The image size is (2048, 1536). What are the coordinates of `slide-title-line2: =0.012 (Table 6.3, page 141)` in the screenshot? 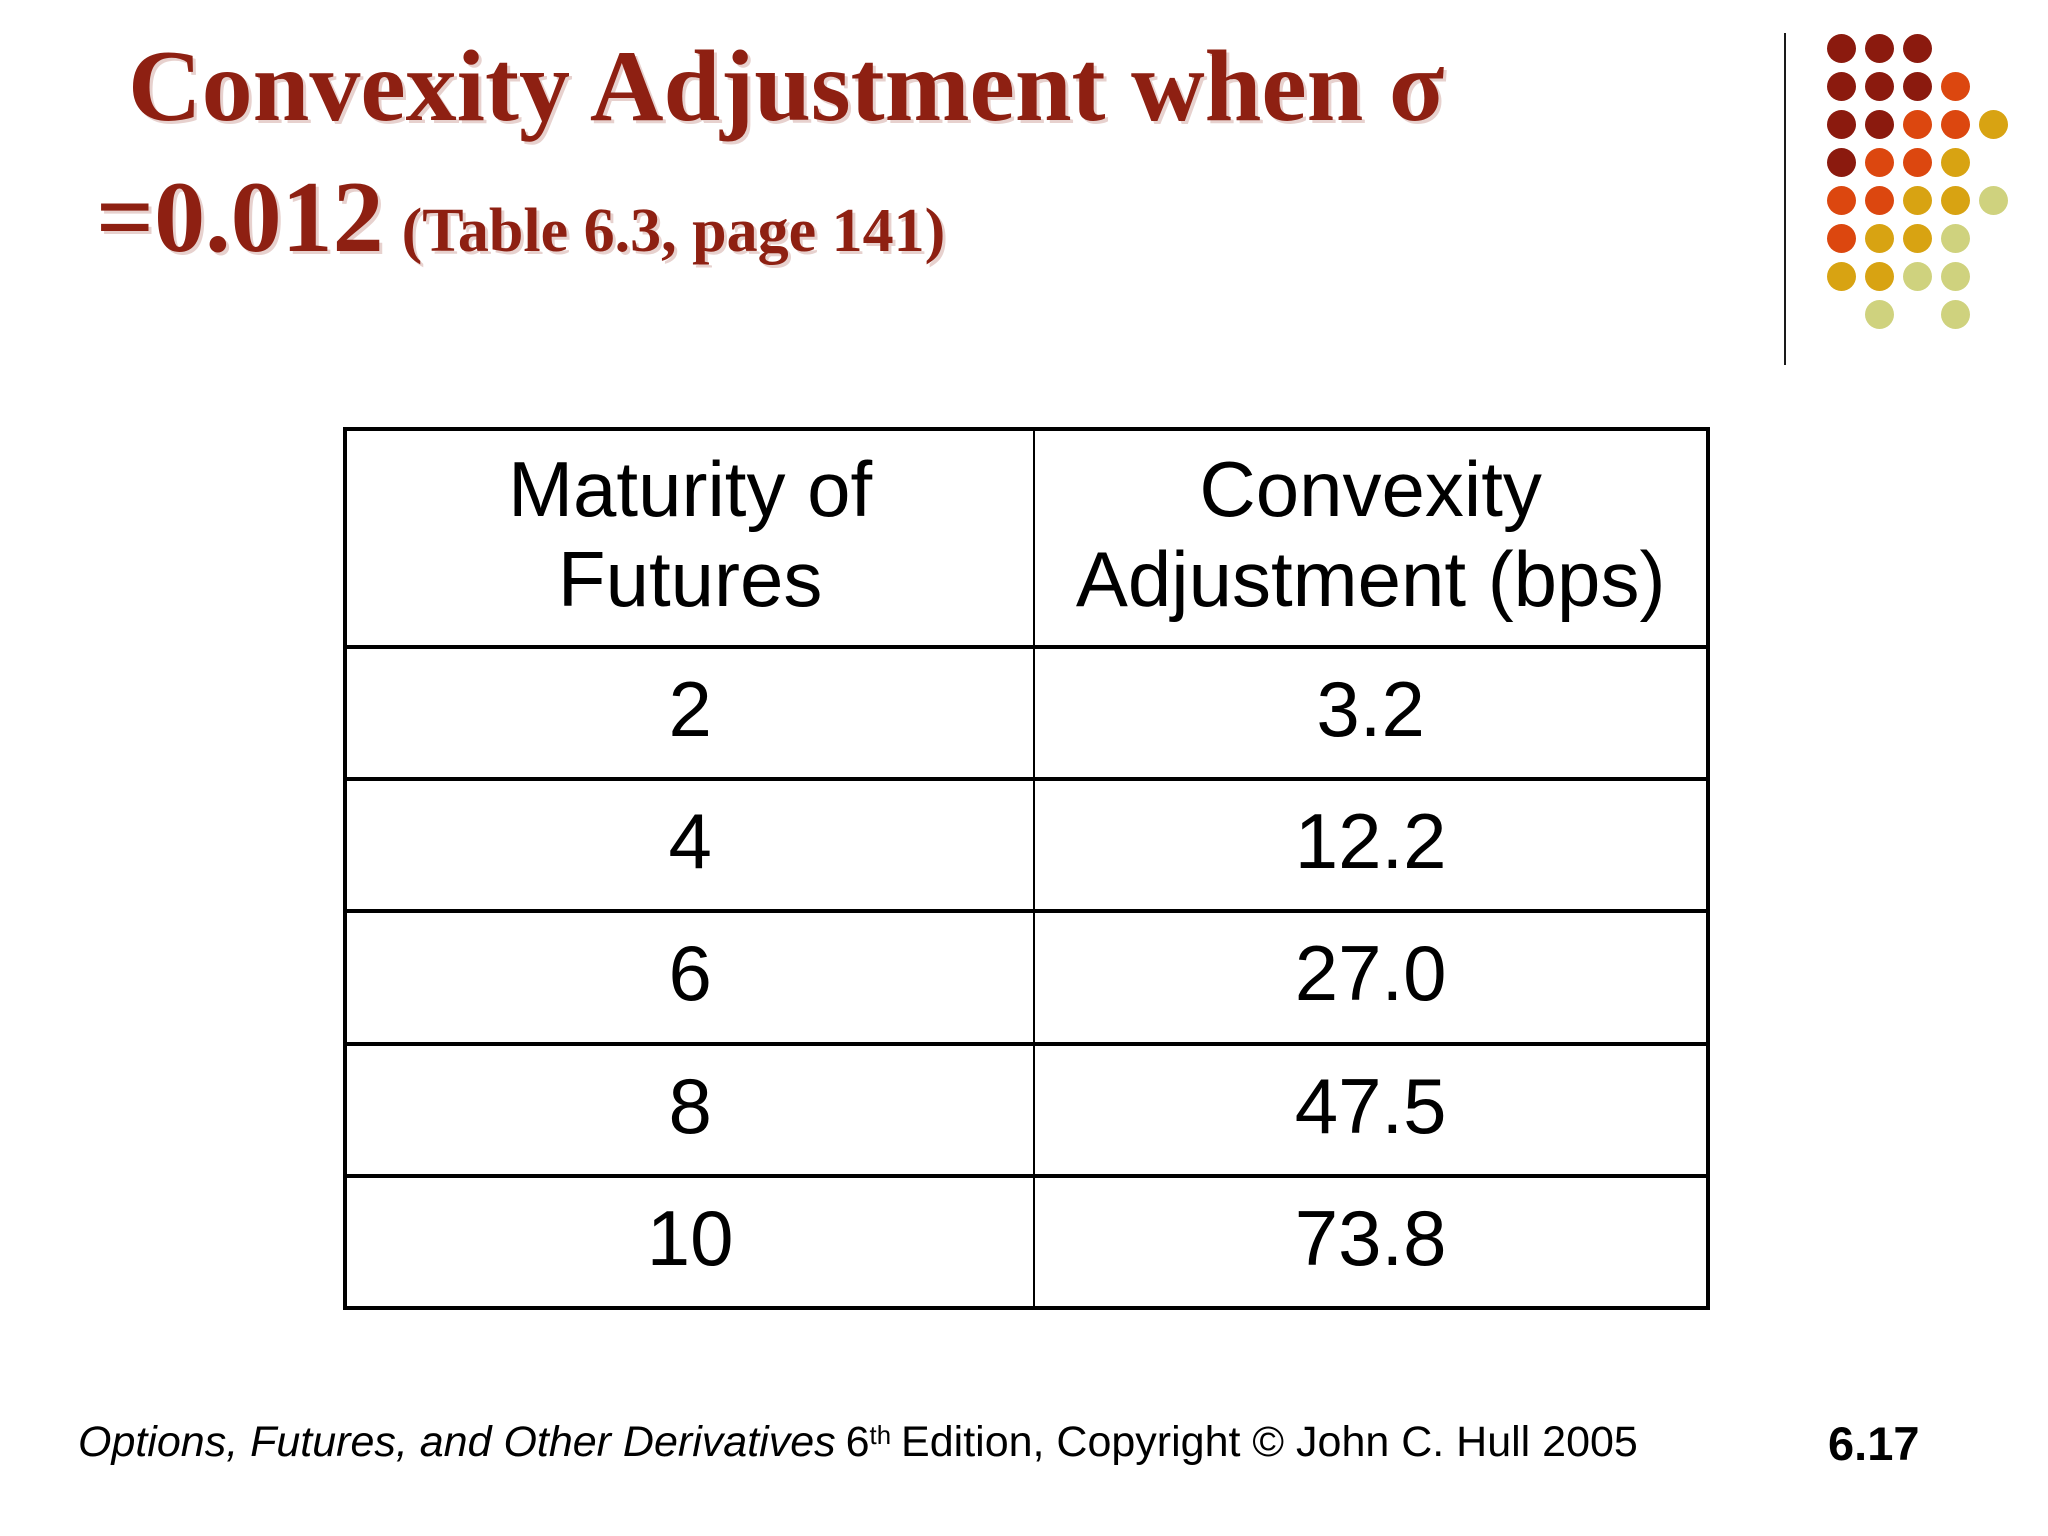 It's located at (876, 218).